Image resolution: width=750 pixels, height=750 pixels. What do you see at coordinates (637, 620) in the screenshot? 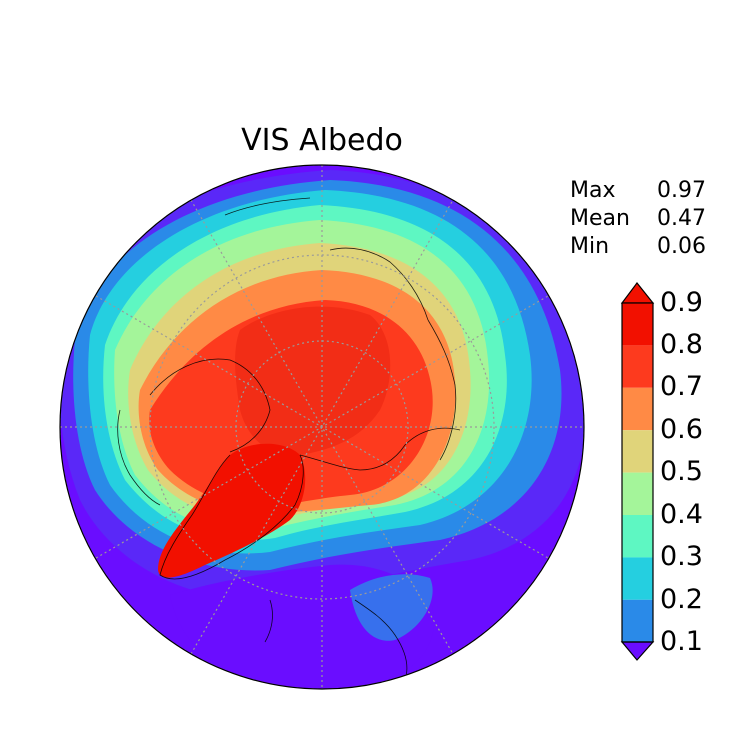
I see `colorbar-segment-0.2` at bounding box center [637, 620].